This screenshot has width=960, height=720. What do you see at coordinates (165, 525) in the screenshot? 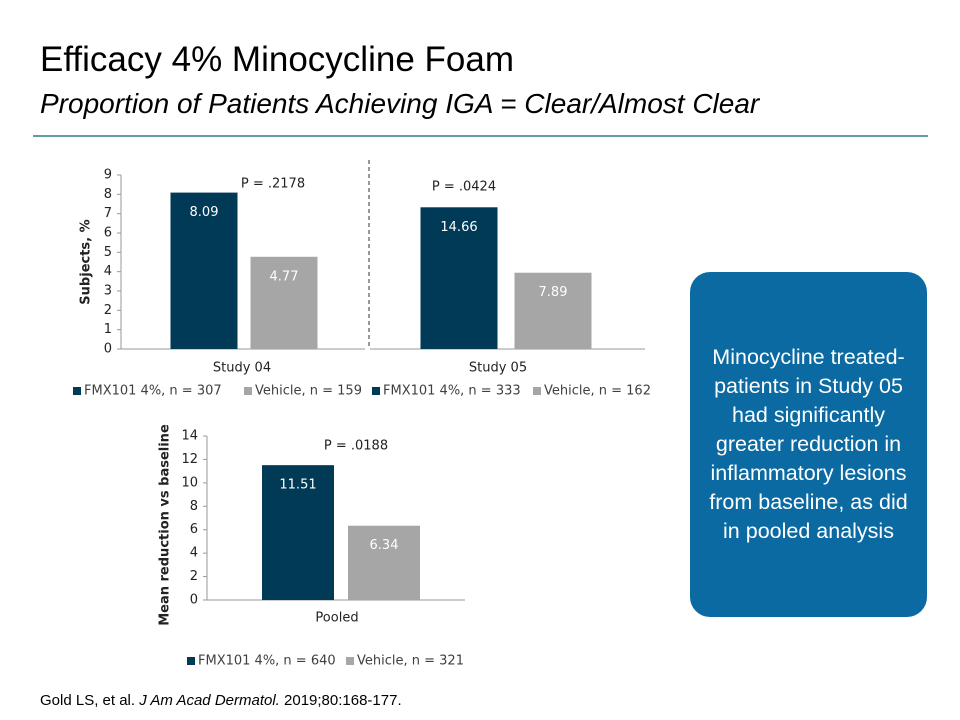
I see `y-axis-label: Mean reduction vs baseline` at bounding box center [165, 525].